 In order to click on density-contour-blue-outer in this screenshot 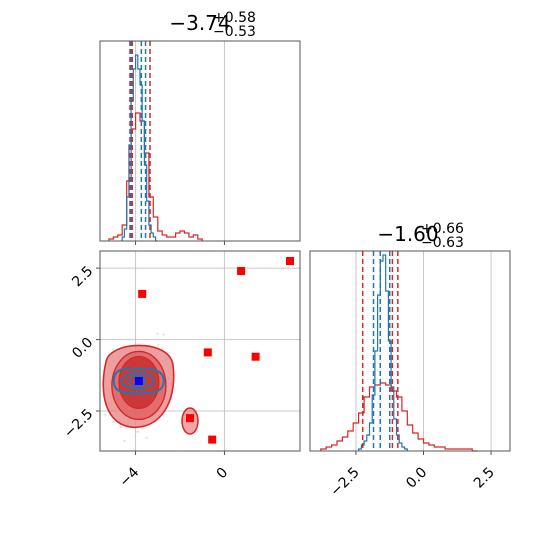, I will do `click(138, 381)`.